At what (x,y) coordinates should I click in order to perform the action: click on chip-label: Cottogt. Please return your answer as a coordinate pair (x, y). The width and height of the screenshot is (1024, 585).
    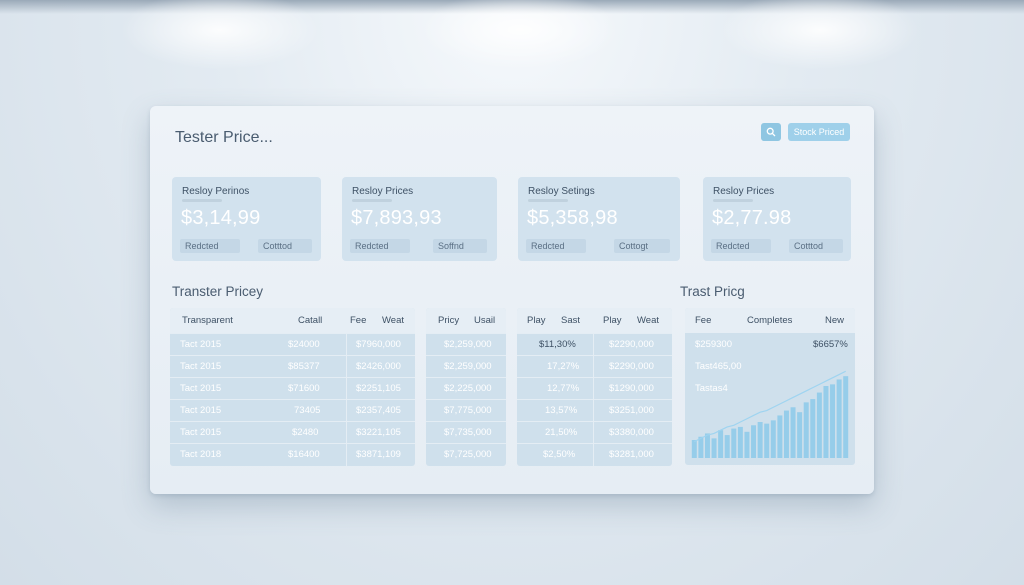
    Looking at the image, I should click on (634, 246).